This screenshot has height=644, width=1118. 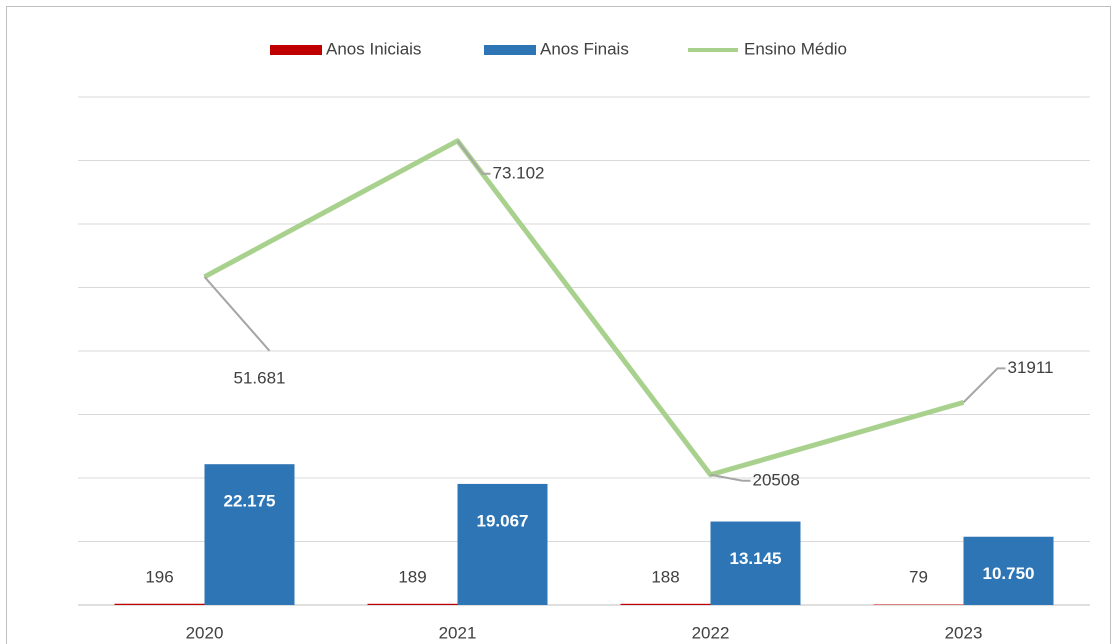 What do you see at coordinates (918, 576) in the screenshot?
I see `data-label: 79` at bounding box center [918, 576].